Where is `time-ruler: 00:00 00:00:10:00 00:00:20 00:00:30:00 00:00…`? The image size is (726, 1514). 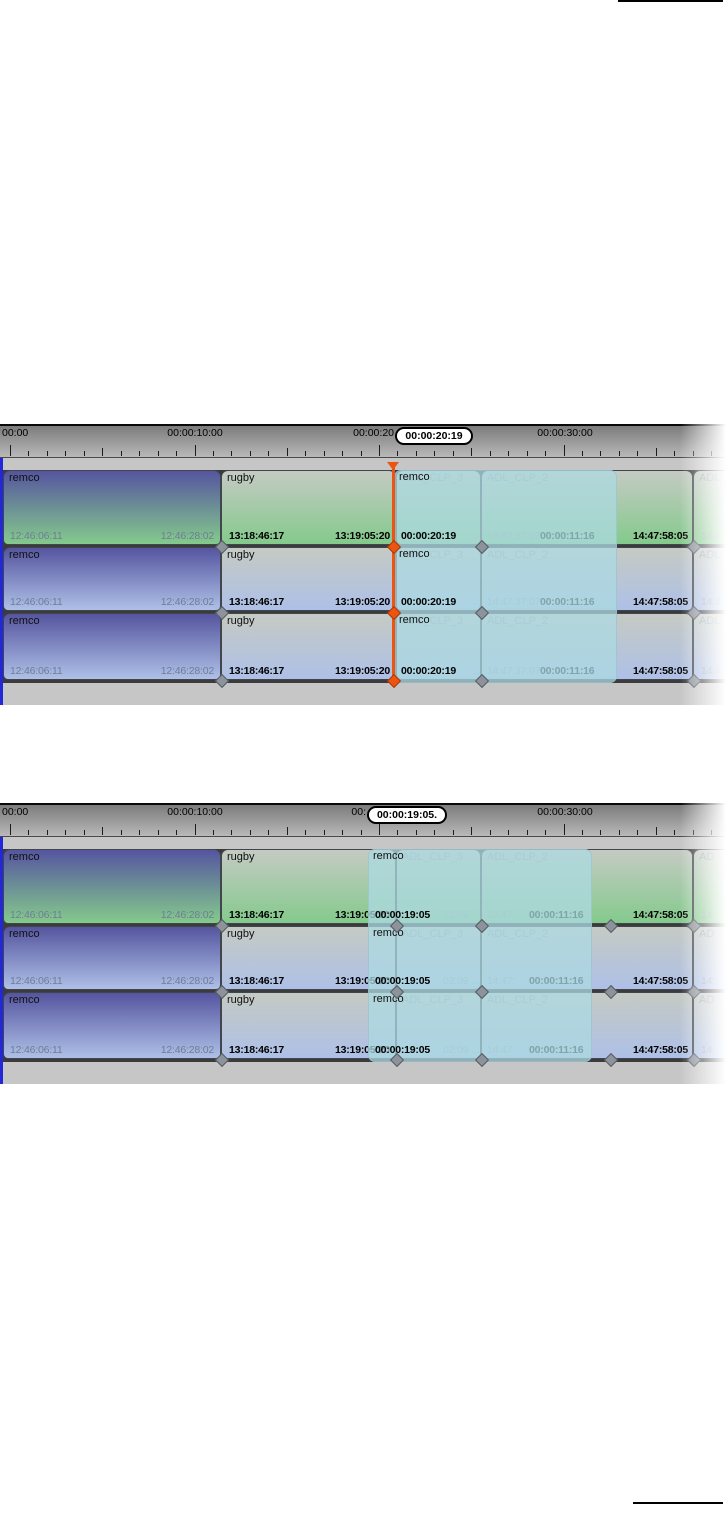
time-ruler: 00:00 00:00:10:00 00:00:20 00:00:30:00 00:00… is located at coordinates (363, 441).